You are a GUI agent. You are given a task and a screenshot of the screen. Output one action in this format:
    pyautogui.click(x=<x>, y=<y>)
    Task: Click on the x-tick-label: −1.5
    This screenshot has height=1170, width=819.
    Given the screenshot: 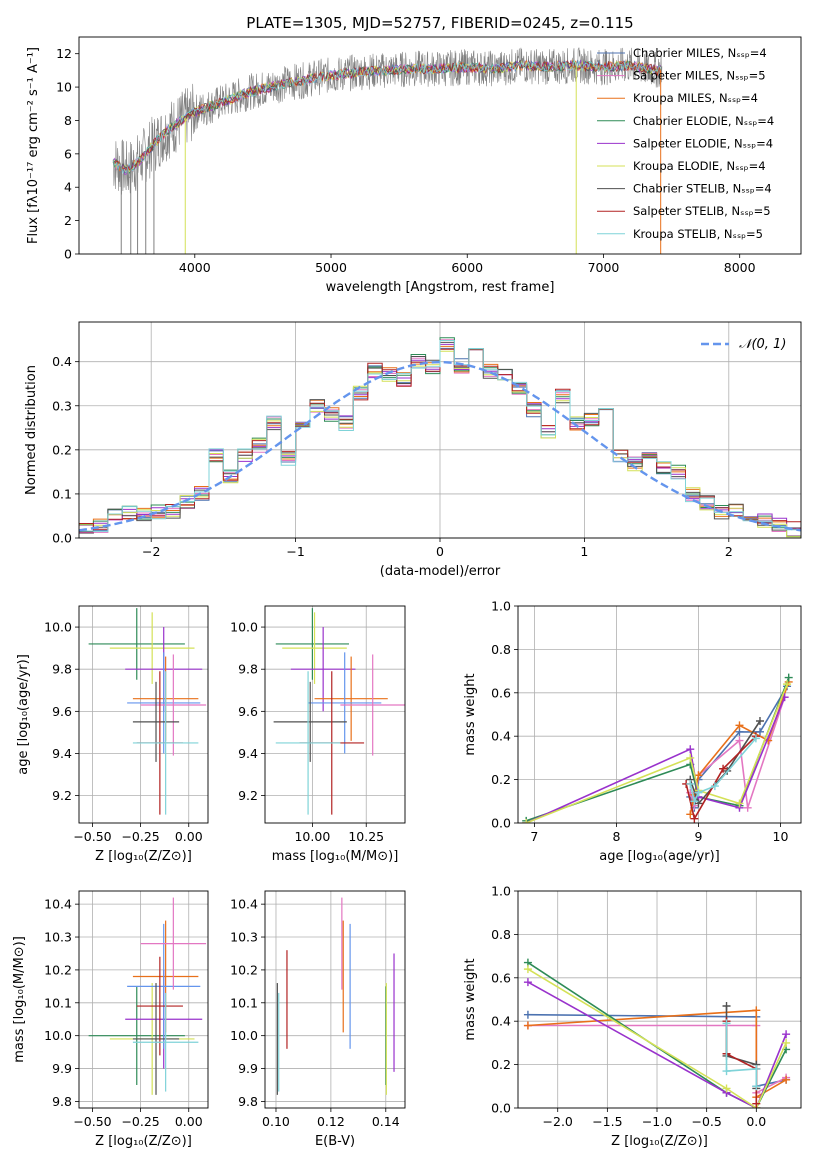 What is the action you would take?
    pyautogui.click(x=607, y=1121)
    